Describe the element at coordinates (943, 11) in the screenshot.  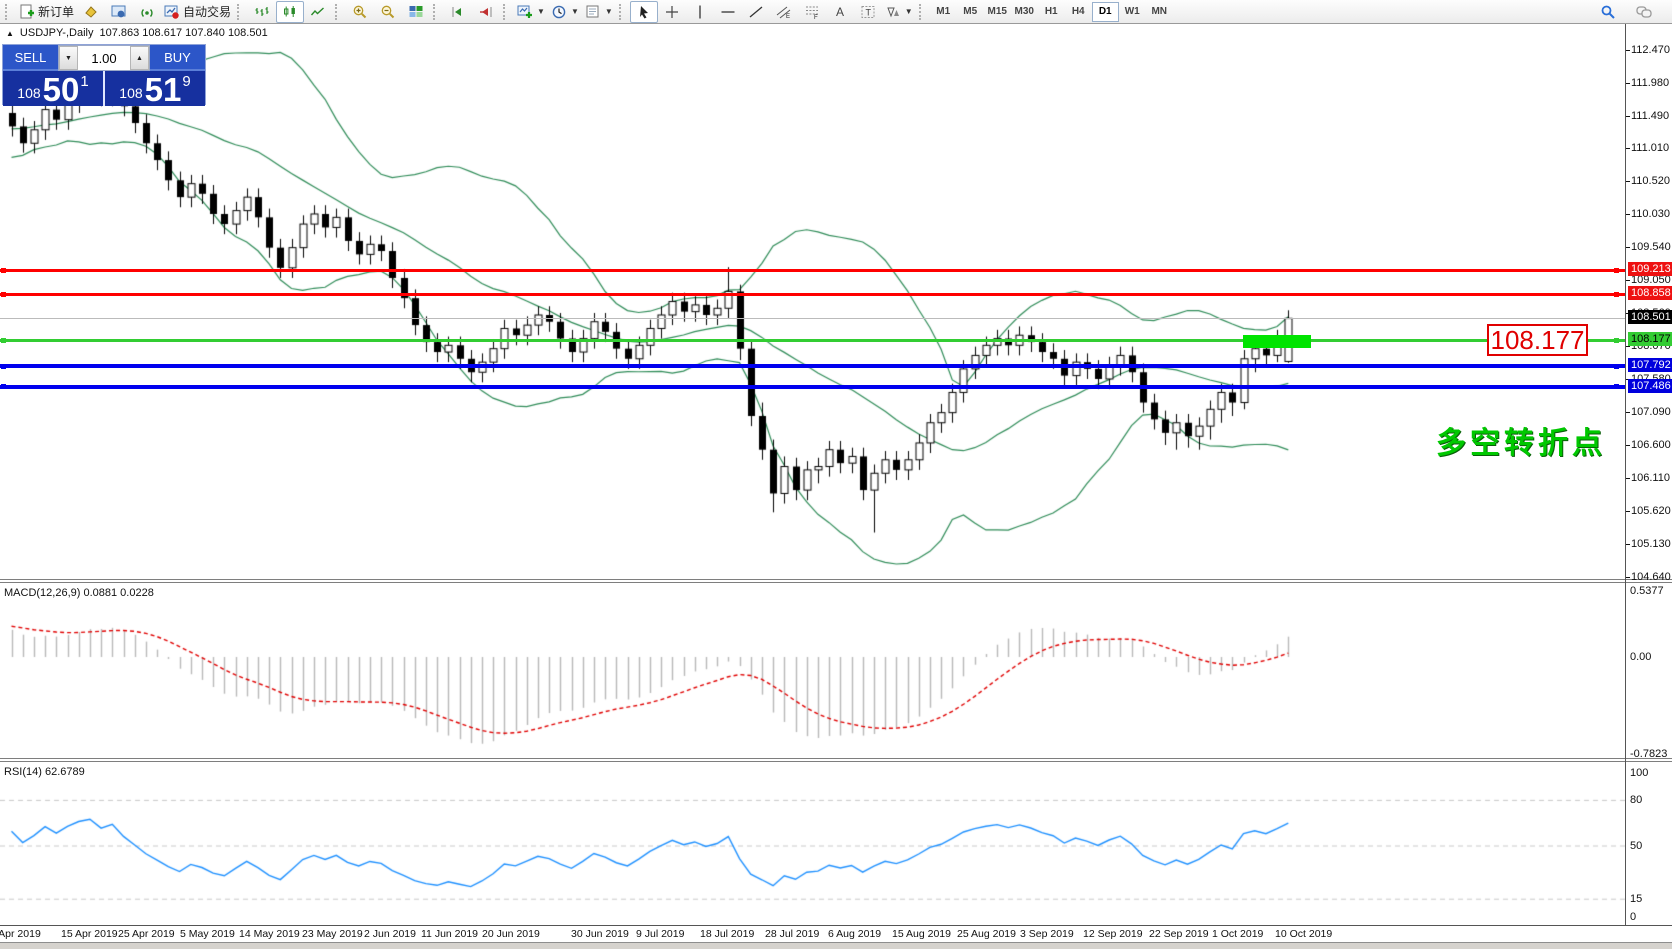
I see `timeframe-m1-button: M1` at that location.